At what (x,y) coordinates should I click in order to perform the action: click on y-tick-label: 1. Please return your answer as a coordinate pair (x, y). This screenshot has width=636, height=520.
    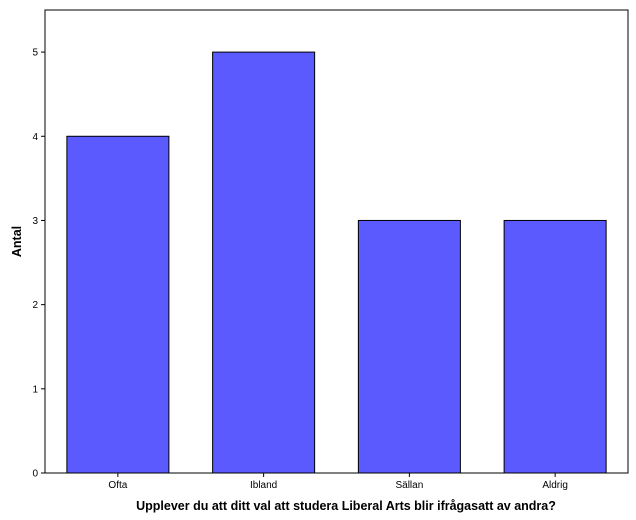
    Looking at the image, I should click on (35, 389).